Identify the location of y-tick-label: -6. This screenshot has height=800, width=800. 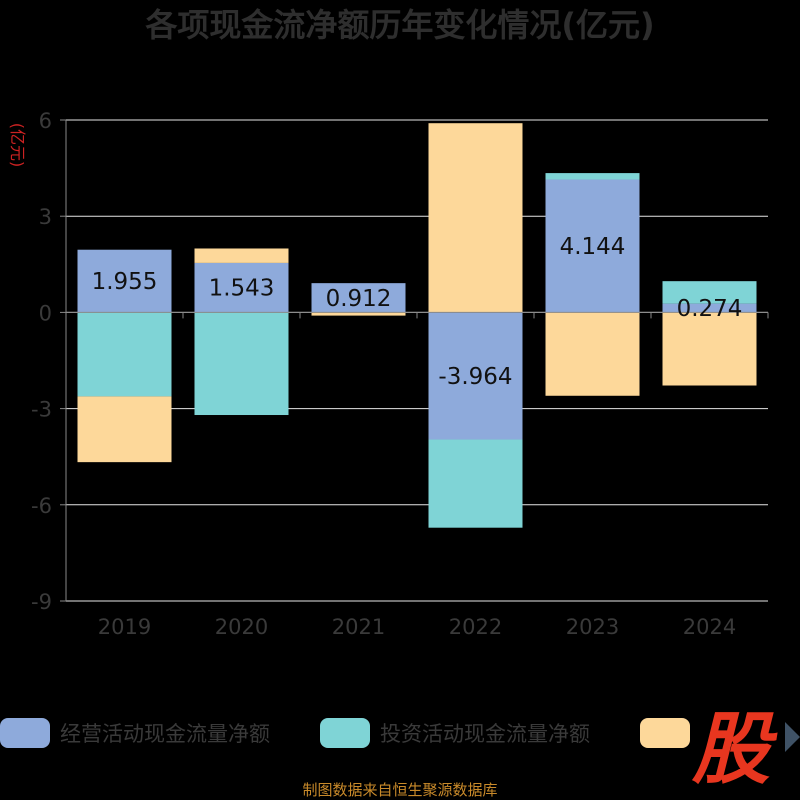
(41, 506).